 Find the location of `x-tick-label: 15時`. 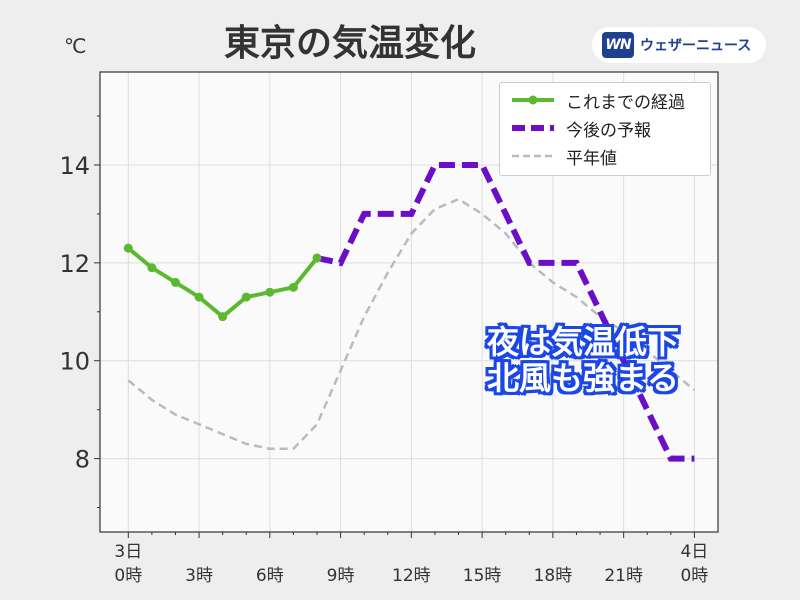

x-tick-label: 15時 is located at coordinates (482, 576).